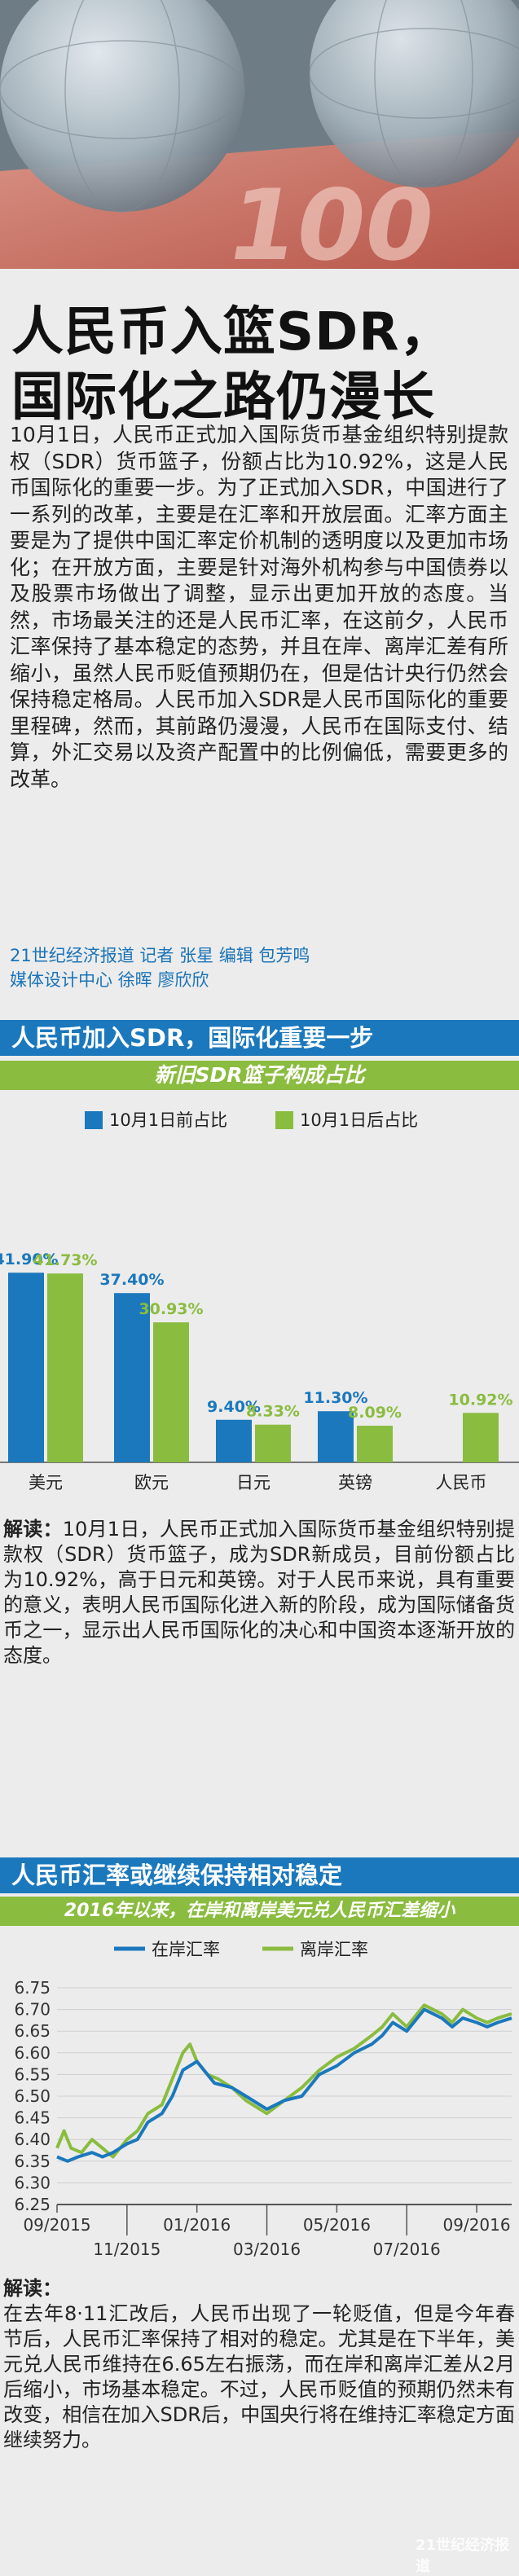 The height and width of the screenshot is (2576, 519). Describe the element at coordinates (33, 1529) in the screenshot. I see `section1-note-label: 解读：` at that location.